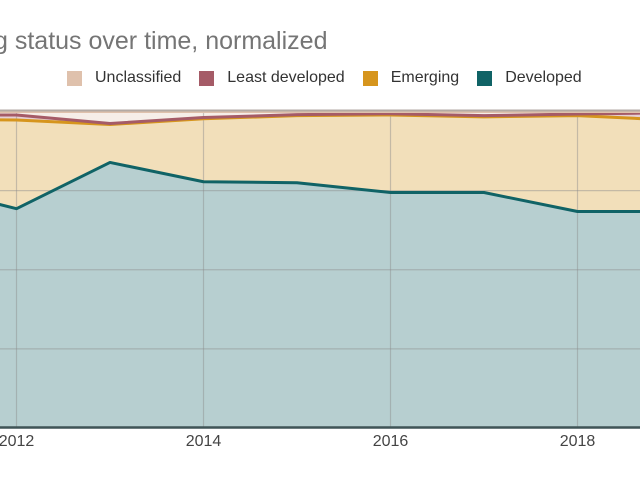 The height and width of the screenshot is (480, 640). What do you see at coordinates (390, 441) in the screenshot?
I see `x-tick-label-2016: 2016` at bounding box center [390, 441].